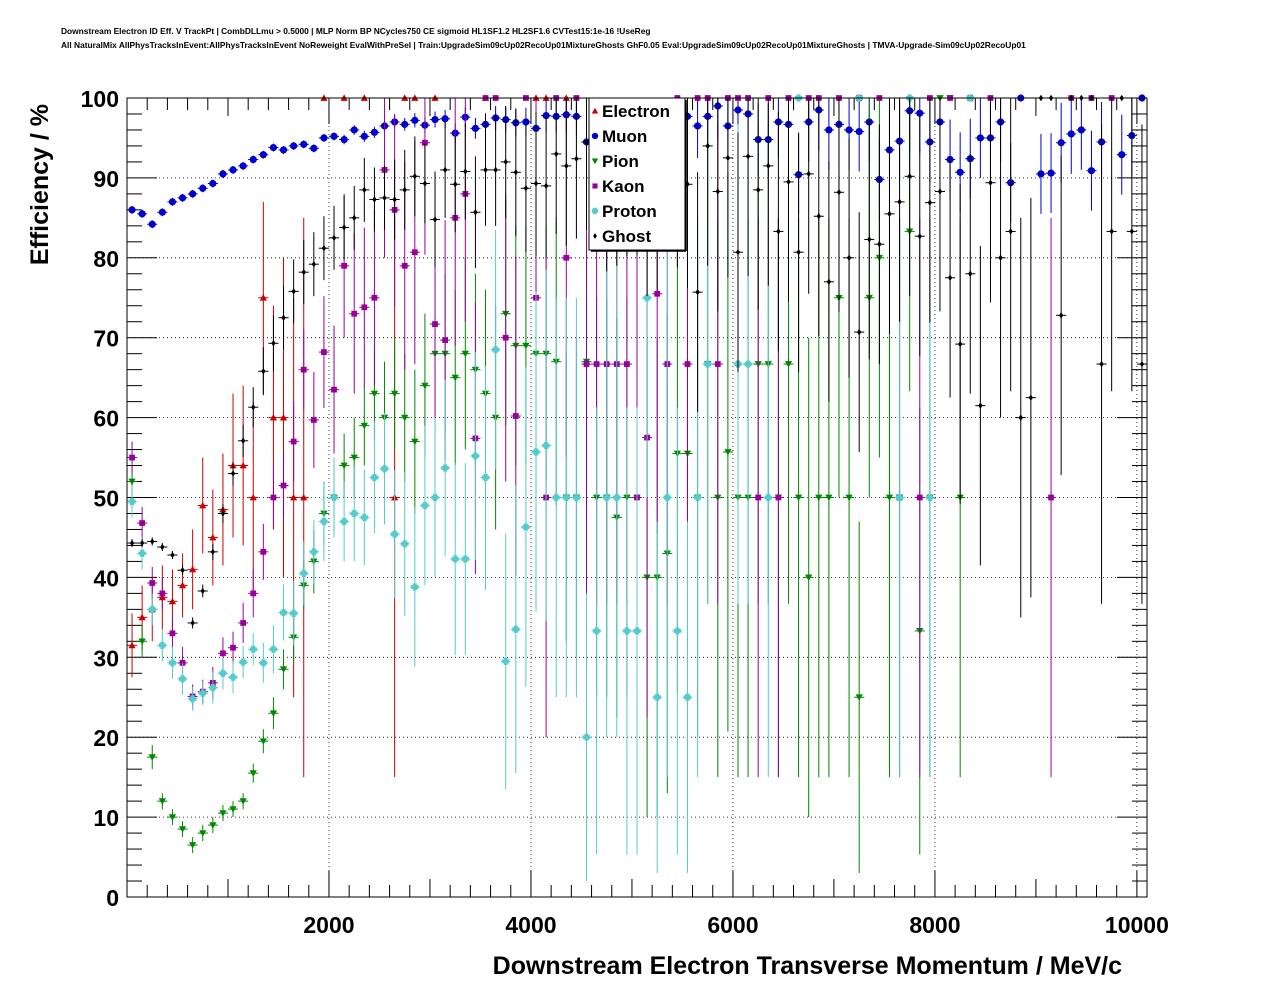 Image resolution: width=1276 pixels, height=996 pixels. I want to click on y-tick-label: 20, so click(106, 738).